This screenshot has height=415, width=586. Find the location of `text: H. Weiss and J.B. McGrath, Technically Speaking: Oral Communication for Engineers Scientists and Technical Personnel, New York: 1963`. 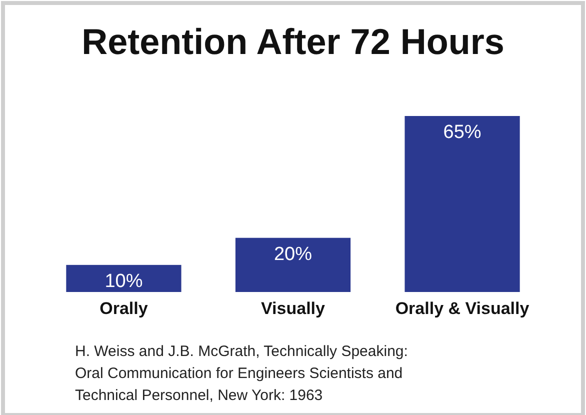

text: H. Weiss and J.B. McGrath, Technically Speaking: Oral Communication for Engineers Scientists and Technical Personnel, New York: 1963 is located at coordinates (241, 373).